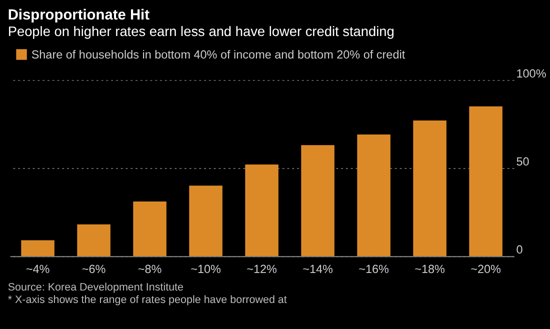 This screenshot has width=550, height=329. I want to click on y-tick-label: 100%, so click(531, 73).